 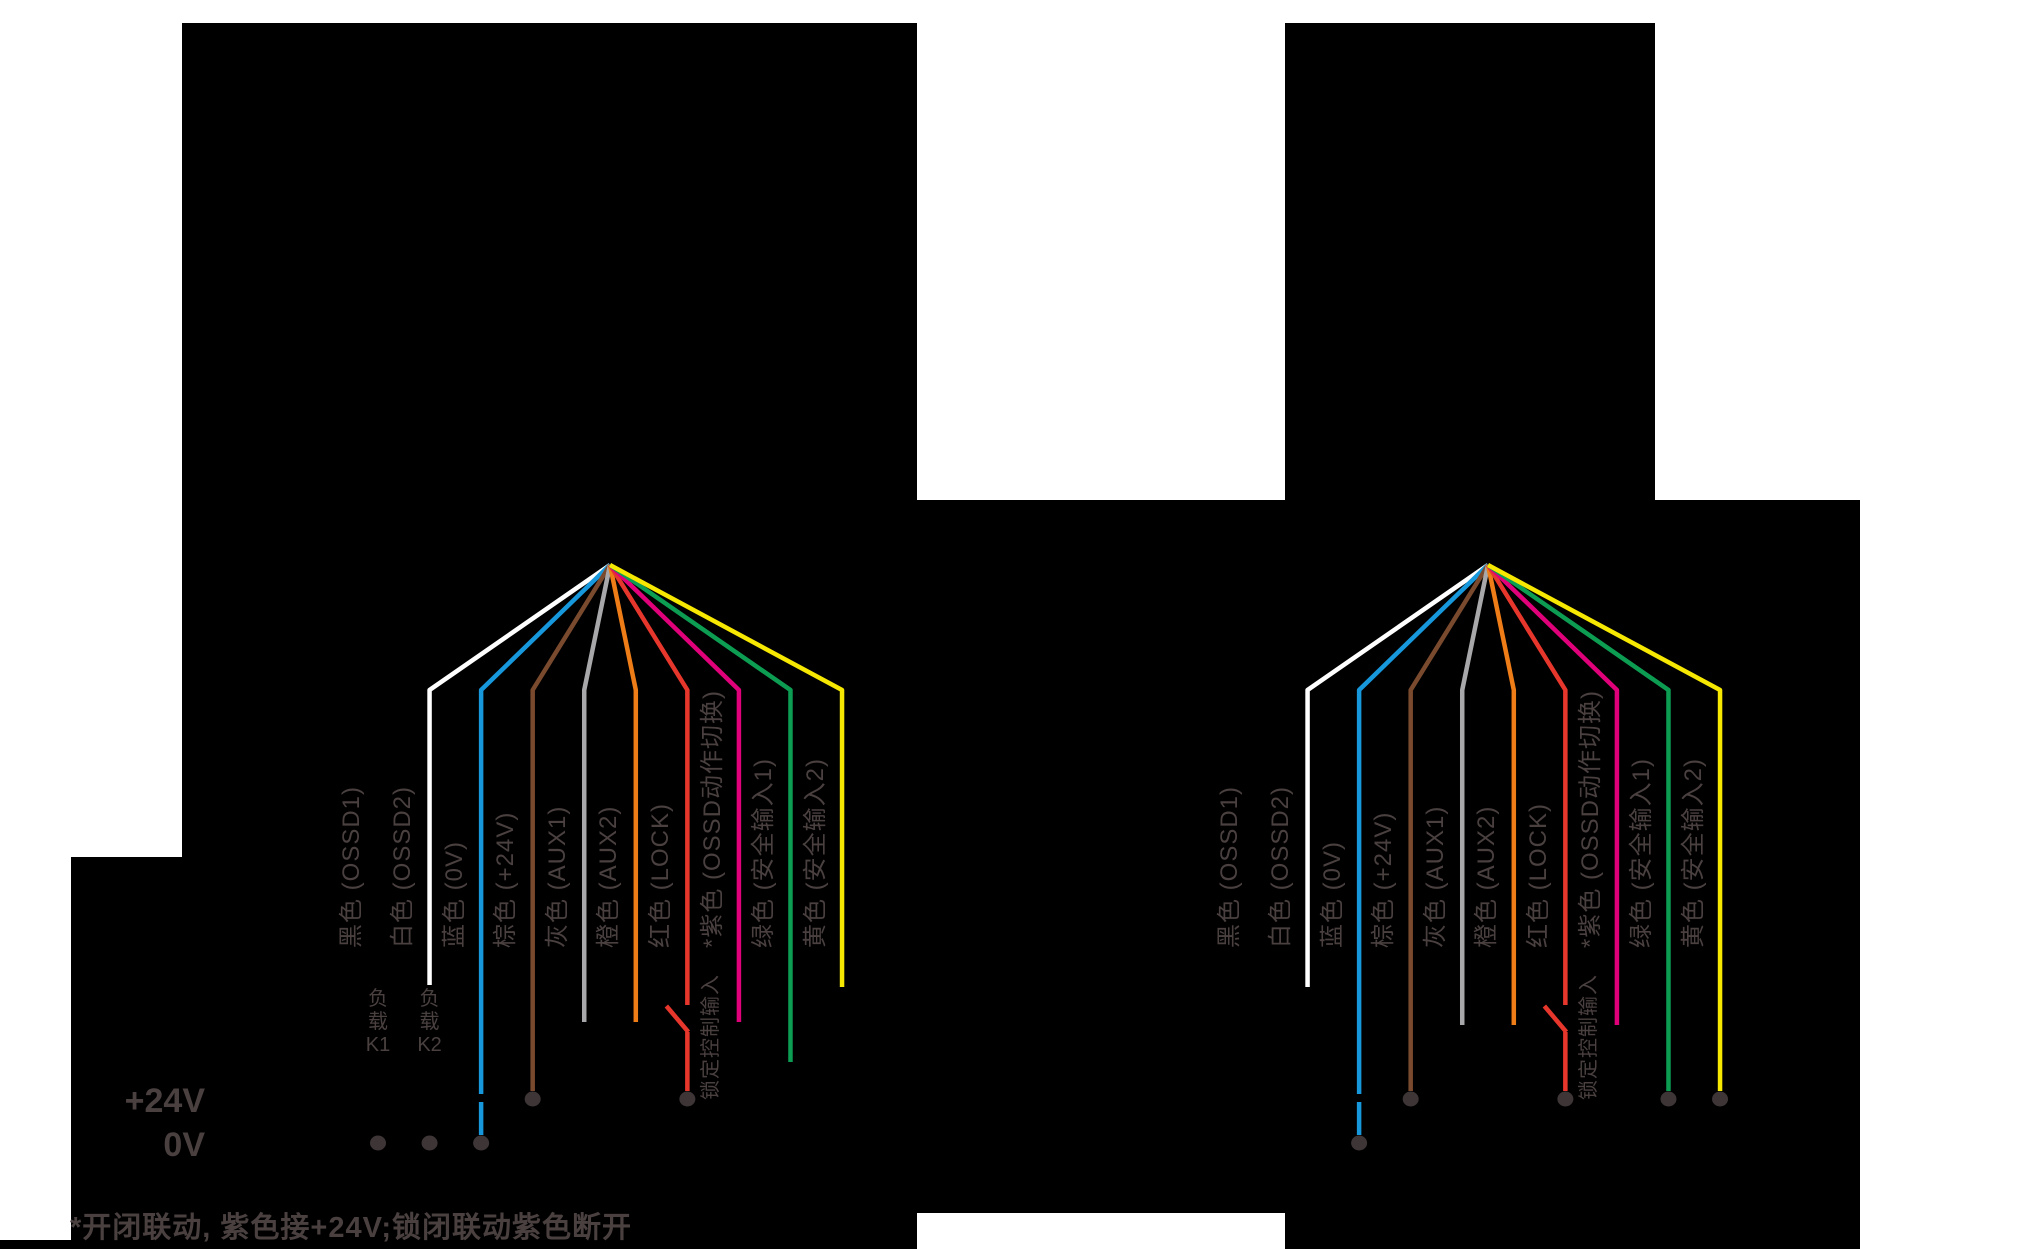 I want to click on right-wire-blue-upper, so click(x=1423, y=828).